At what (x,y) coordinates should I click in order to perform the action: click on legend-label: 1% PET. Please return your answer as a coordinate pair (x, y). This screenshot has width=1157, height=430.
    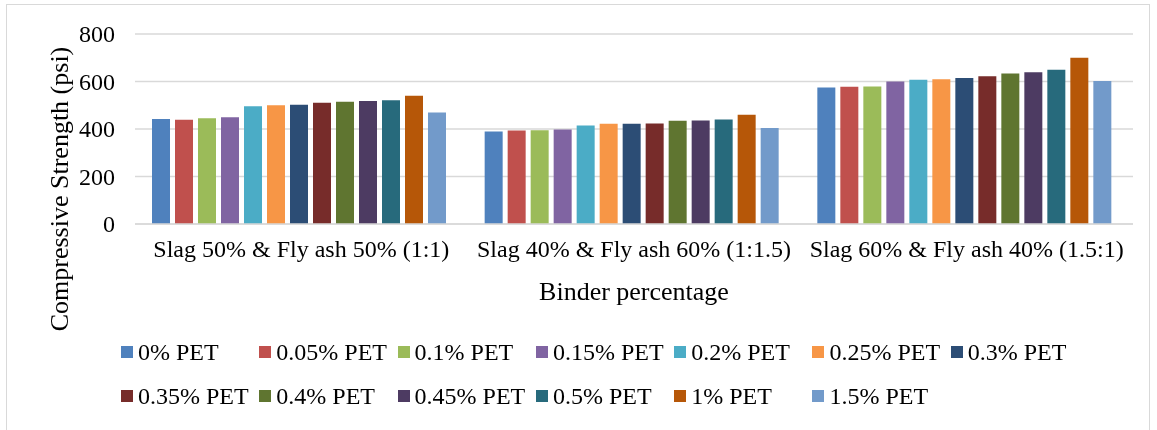
    Looking at the image, I should click on (731, 396).